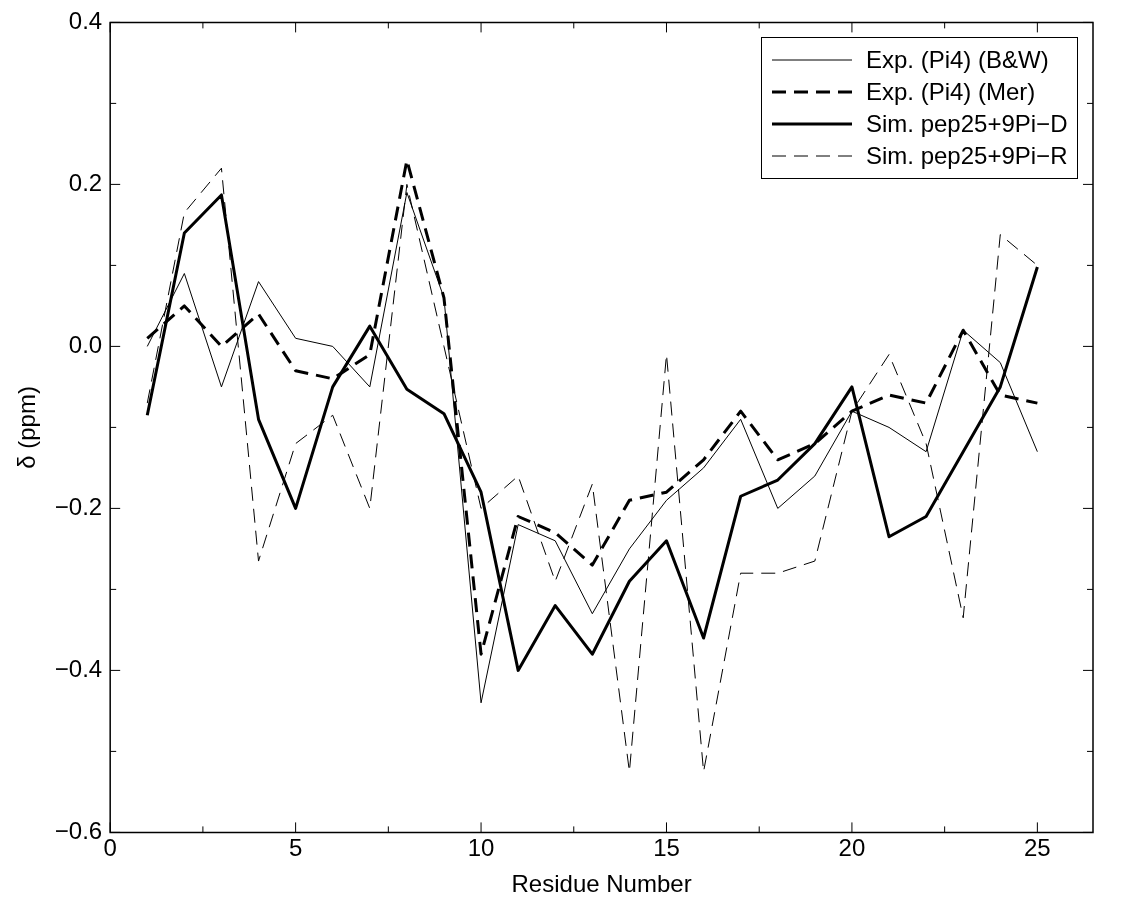  I want to click on x-axis-title: Residue Number, so click(601, 884).